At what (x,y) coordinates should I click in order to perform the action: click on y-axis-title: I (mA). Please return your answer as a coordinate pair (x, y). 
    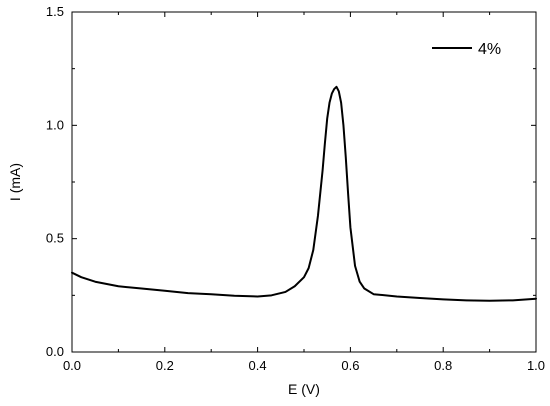
    Looking at the image, I should click on (15, 182).